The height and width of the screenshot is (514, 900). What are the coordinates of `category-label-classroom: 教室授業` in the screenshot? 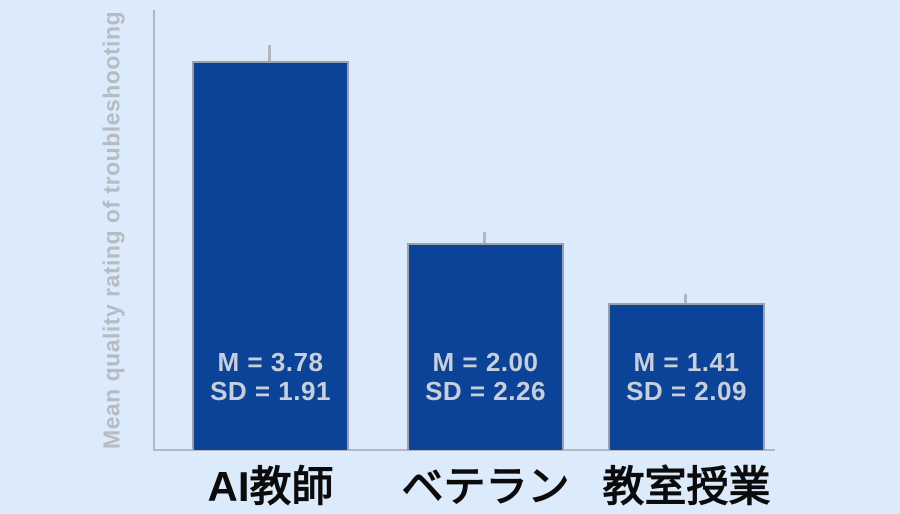 It's located at (686, 486).